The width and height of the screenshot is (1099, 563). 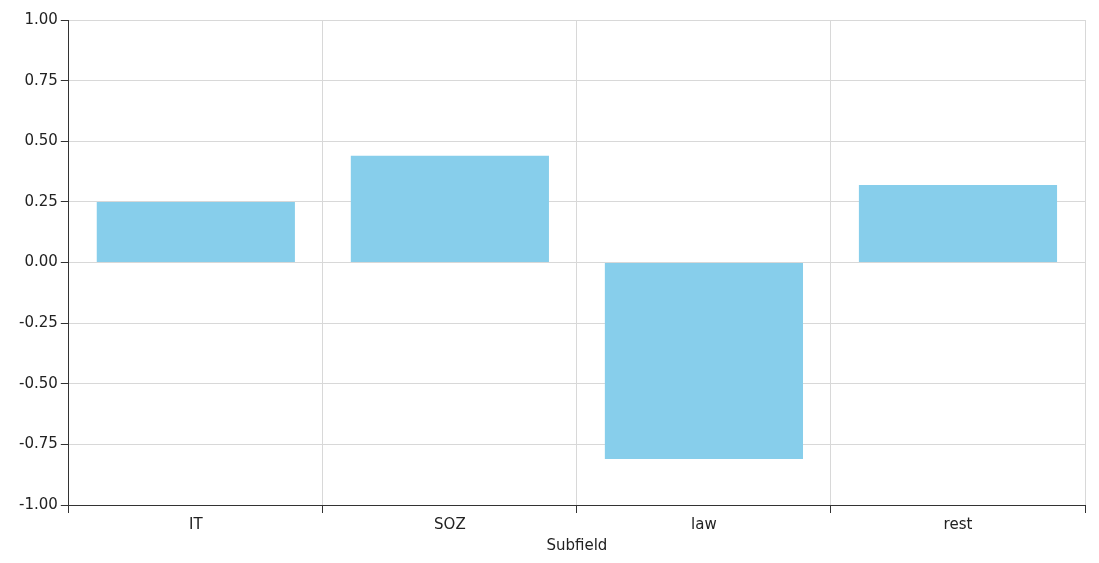 I want to click on y-tick-label: 0.75, so click(x=41, y=79).